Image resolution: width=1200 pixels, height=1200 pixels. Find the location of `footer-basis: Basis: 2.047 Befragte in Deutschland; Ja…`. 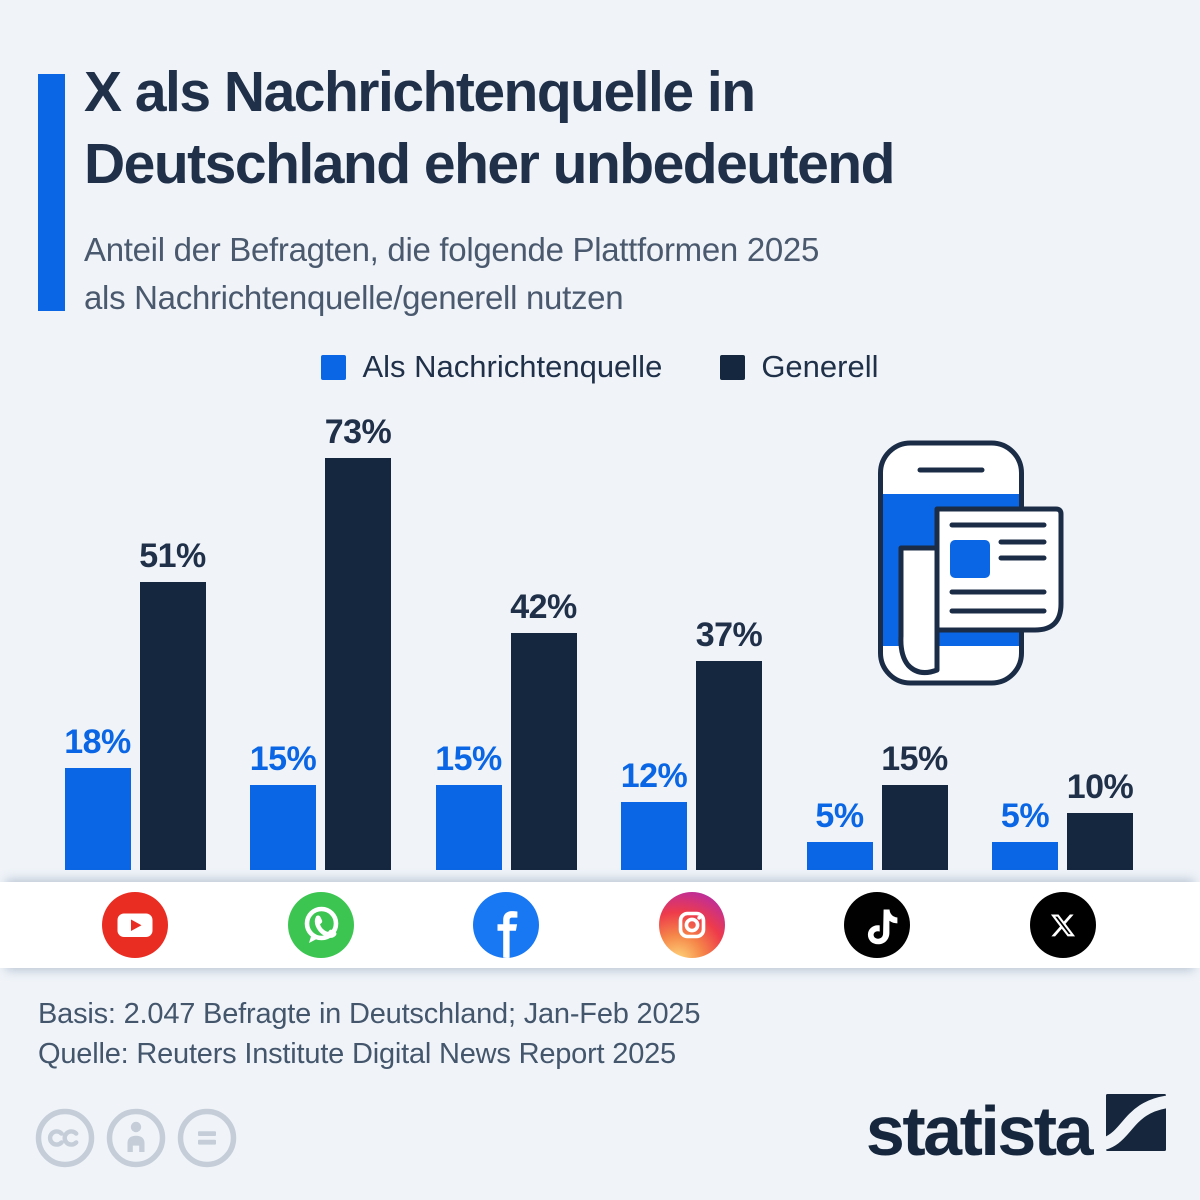

footer-basis: Basis: 2.047 Befragte in Deutschland; Ja… is located at coordinates (369, 1014).